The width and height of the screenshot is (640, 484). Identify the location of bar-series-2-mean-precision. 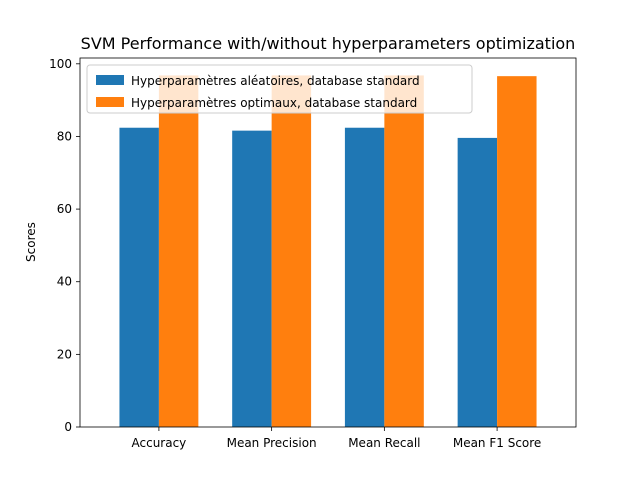
(291, 251).